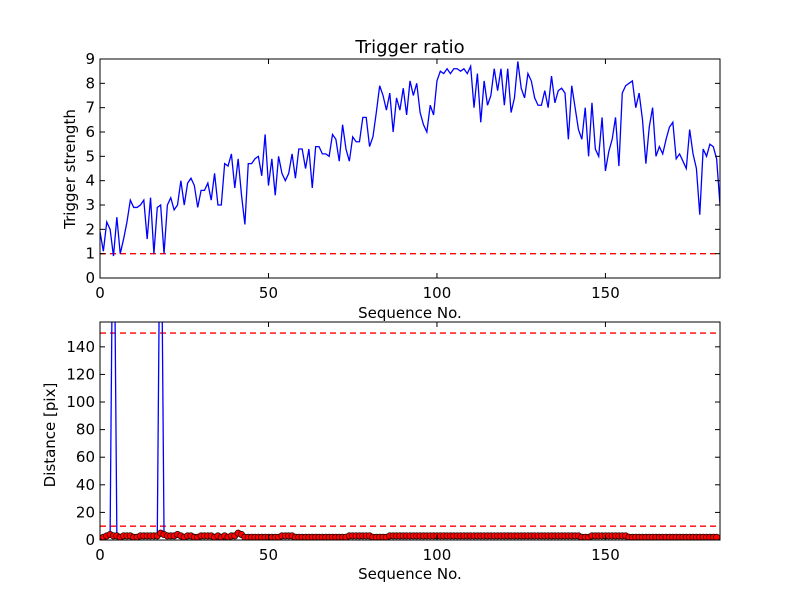 This screenshot has height=600, width=800. What do you see at coordinates (85, 512) in the screenshot?
I see `y-tick-label: 20` at bounding box center [85, 512].